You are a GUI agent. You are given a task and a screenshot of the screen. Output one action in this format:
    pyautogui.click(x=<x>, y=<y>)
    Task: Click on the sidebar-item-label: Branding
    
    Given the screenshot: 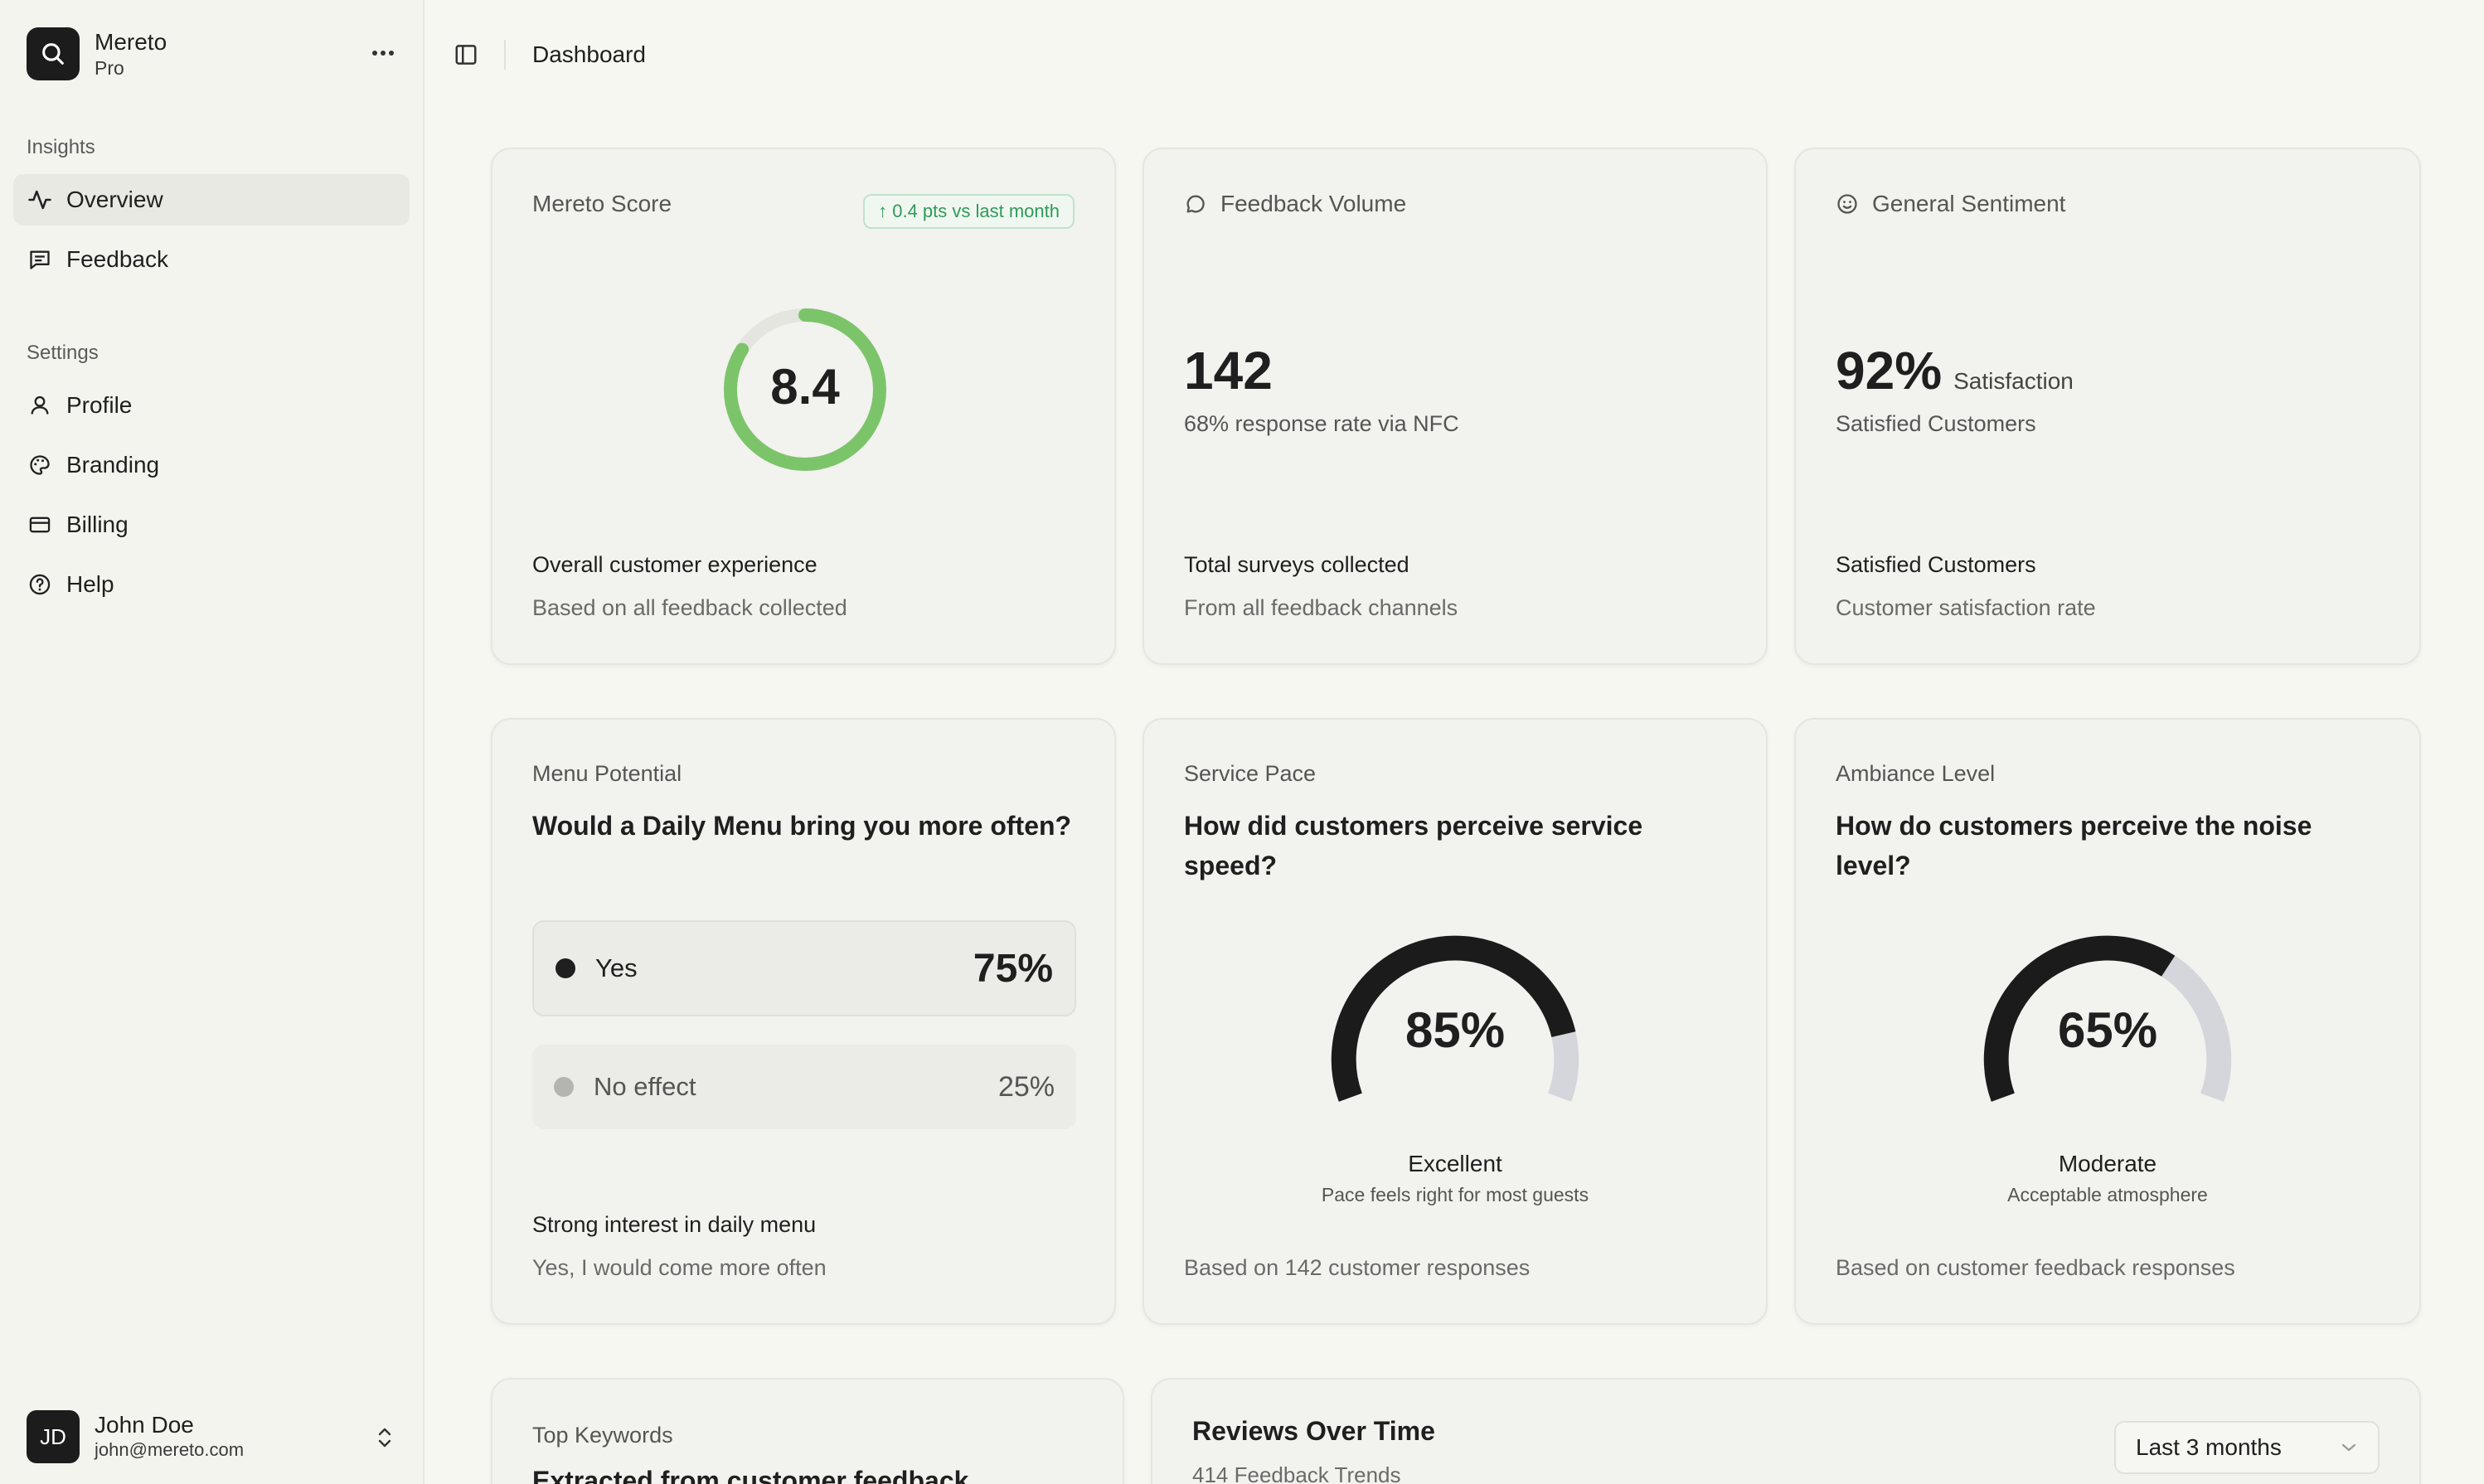 What is the action you would take?
    pyautogui.click(x=113, y=465)
    